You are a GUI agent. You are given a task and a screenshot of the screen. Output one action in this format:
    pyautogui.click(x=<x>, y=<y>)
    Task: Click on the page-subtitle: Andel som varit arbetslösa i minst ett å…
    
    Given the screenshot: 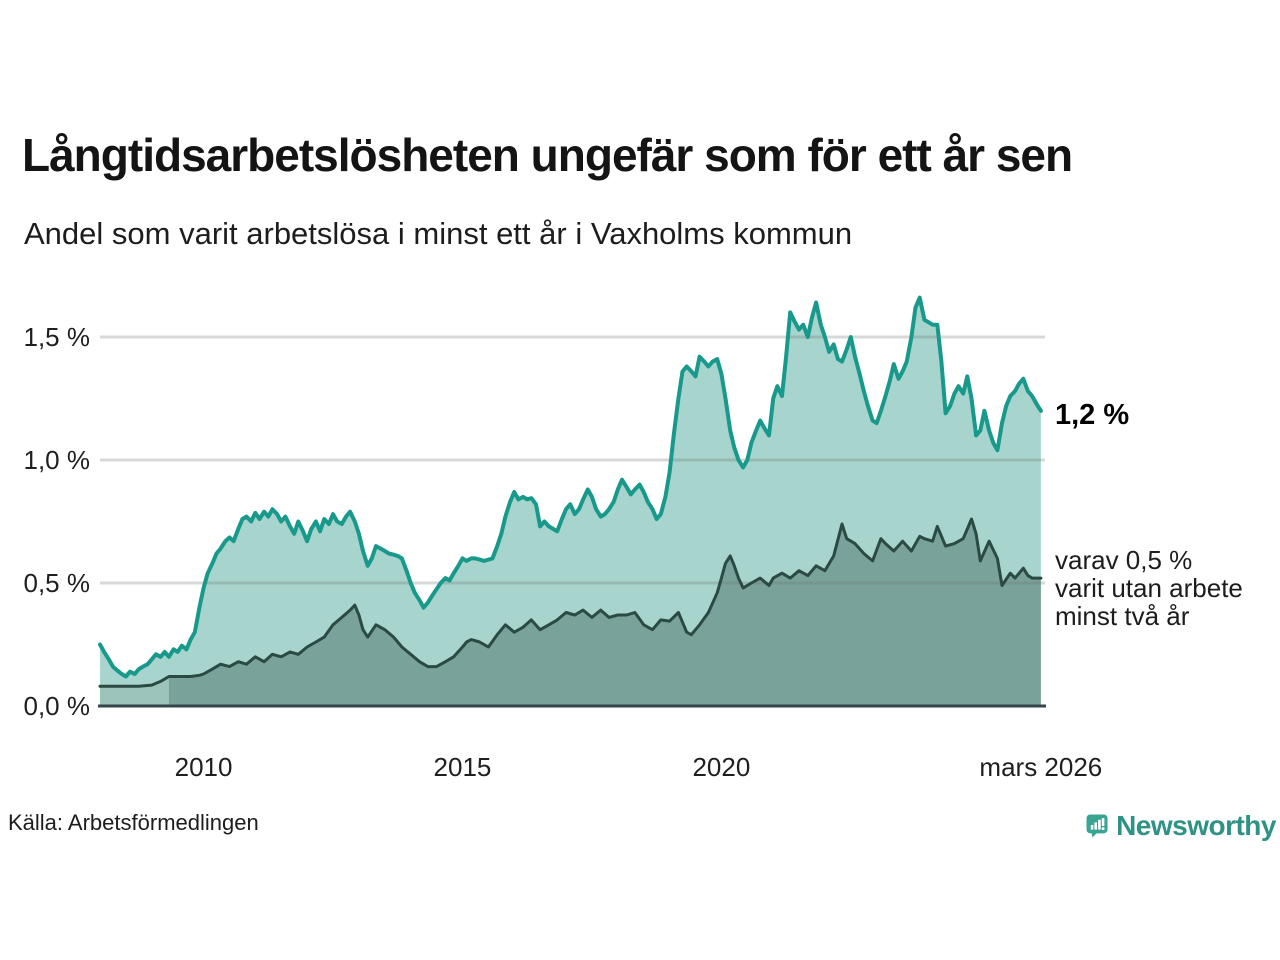 What is the action you would take?
    pyautogui.click(x=438, y=233)
    